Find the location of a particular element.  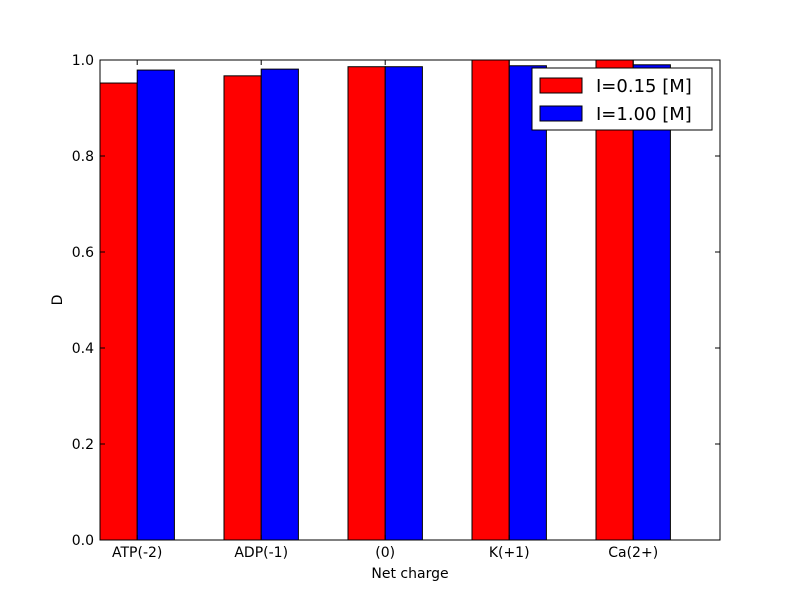

x-tick-label: K(+1) is located at coordinates (509, 553).